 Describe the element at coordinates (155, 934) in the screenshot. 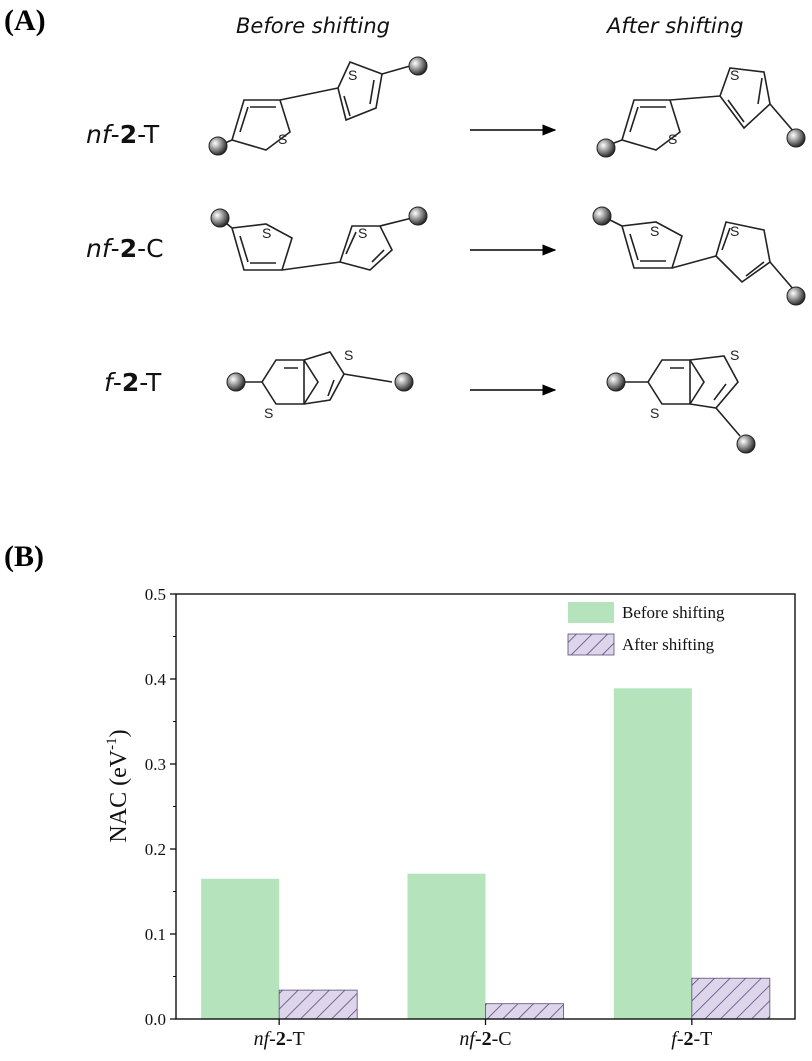

I see `y-tick-label: 0.1` at that location.